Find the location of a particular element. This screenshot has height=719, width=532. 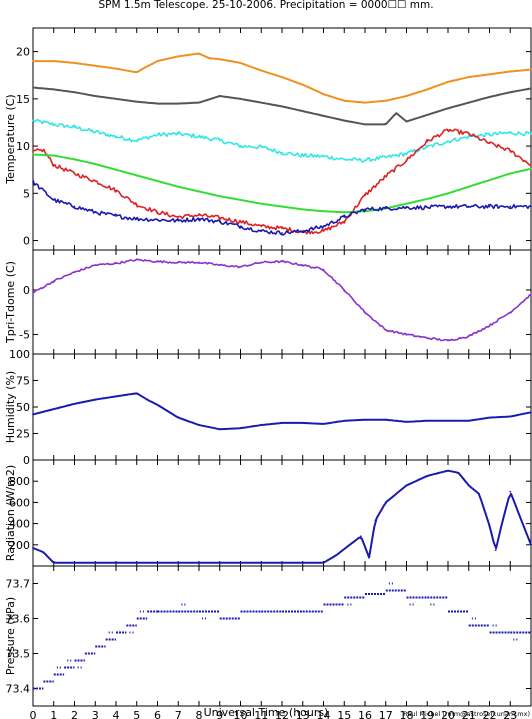

x-tick-label: 11 is located at coordinates (261, 714).